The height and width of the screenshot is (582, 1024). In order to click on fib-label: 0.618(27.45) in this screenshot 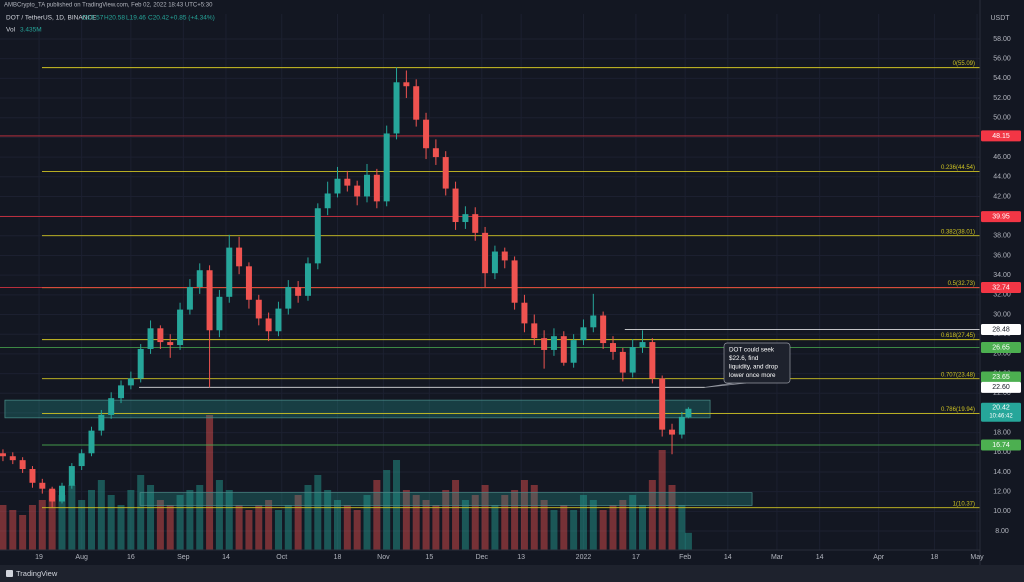, I will do `click(958, 336)`.